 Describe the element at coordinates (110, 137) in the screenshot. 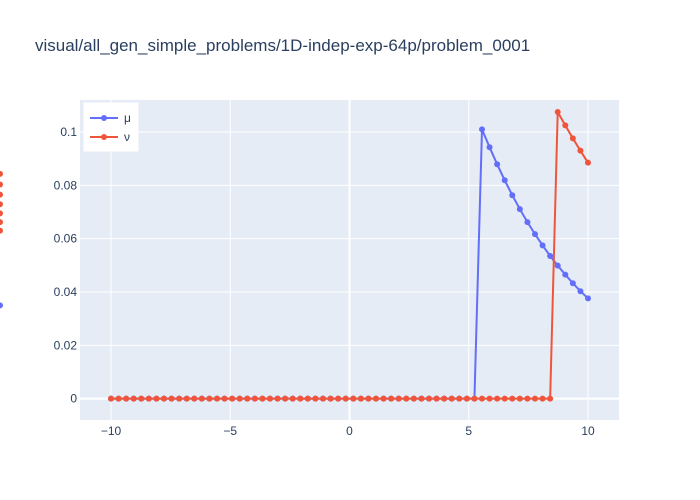

I see `legend-item-2: ν` at that location.